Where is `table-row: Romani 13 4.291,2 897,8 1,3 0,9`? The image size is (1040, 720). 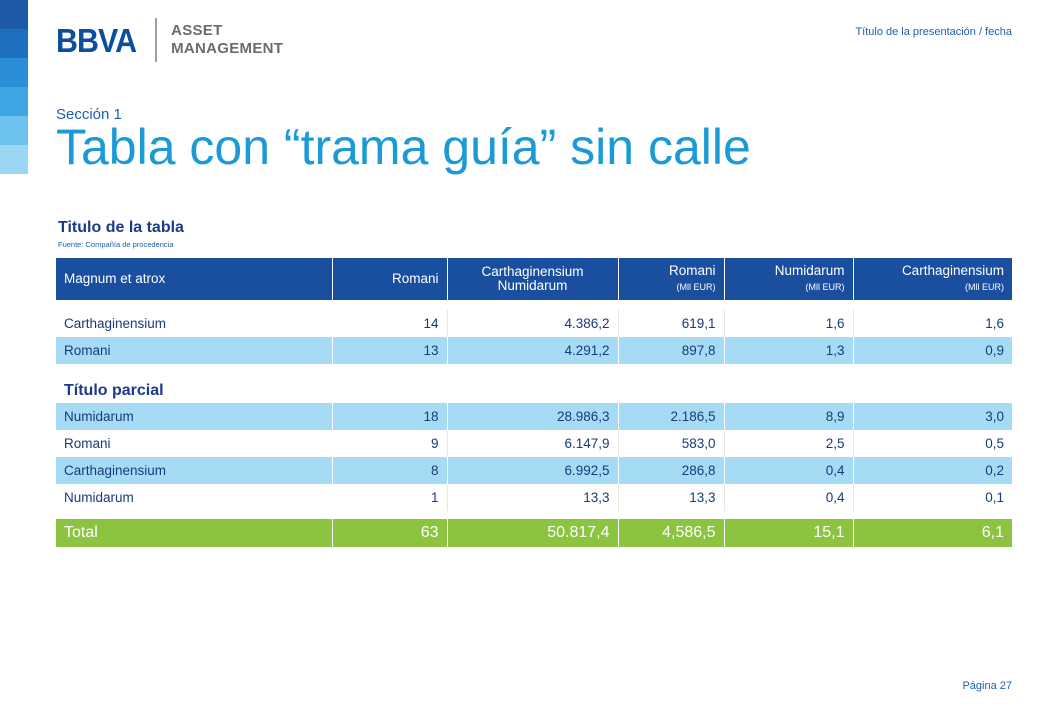 table-row: Romani 13 4.291,2 897,8 1,3 0,9 is located at coordinates (534, 350).